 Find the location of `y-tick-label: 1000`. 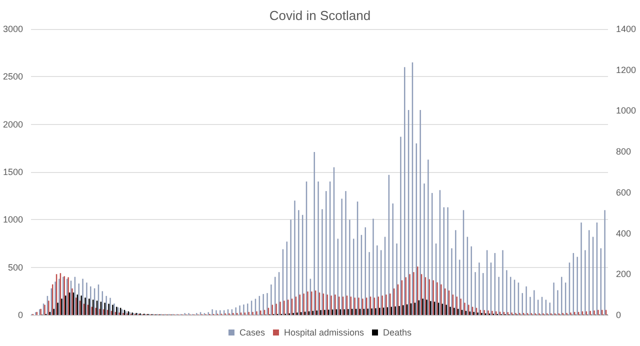

y-tick-label: 1000 is located at coordinates (13, 219).